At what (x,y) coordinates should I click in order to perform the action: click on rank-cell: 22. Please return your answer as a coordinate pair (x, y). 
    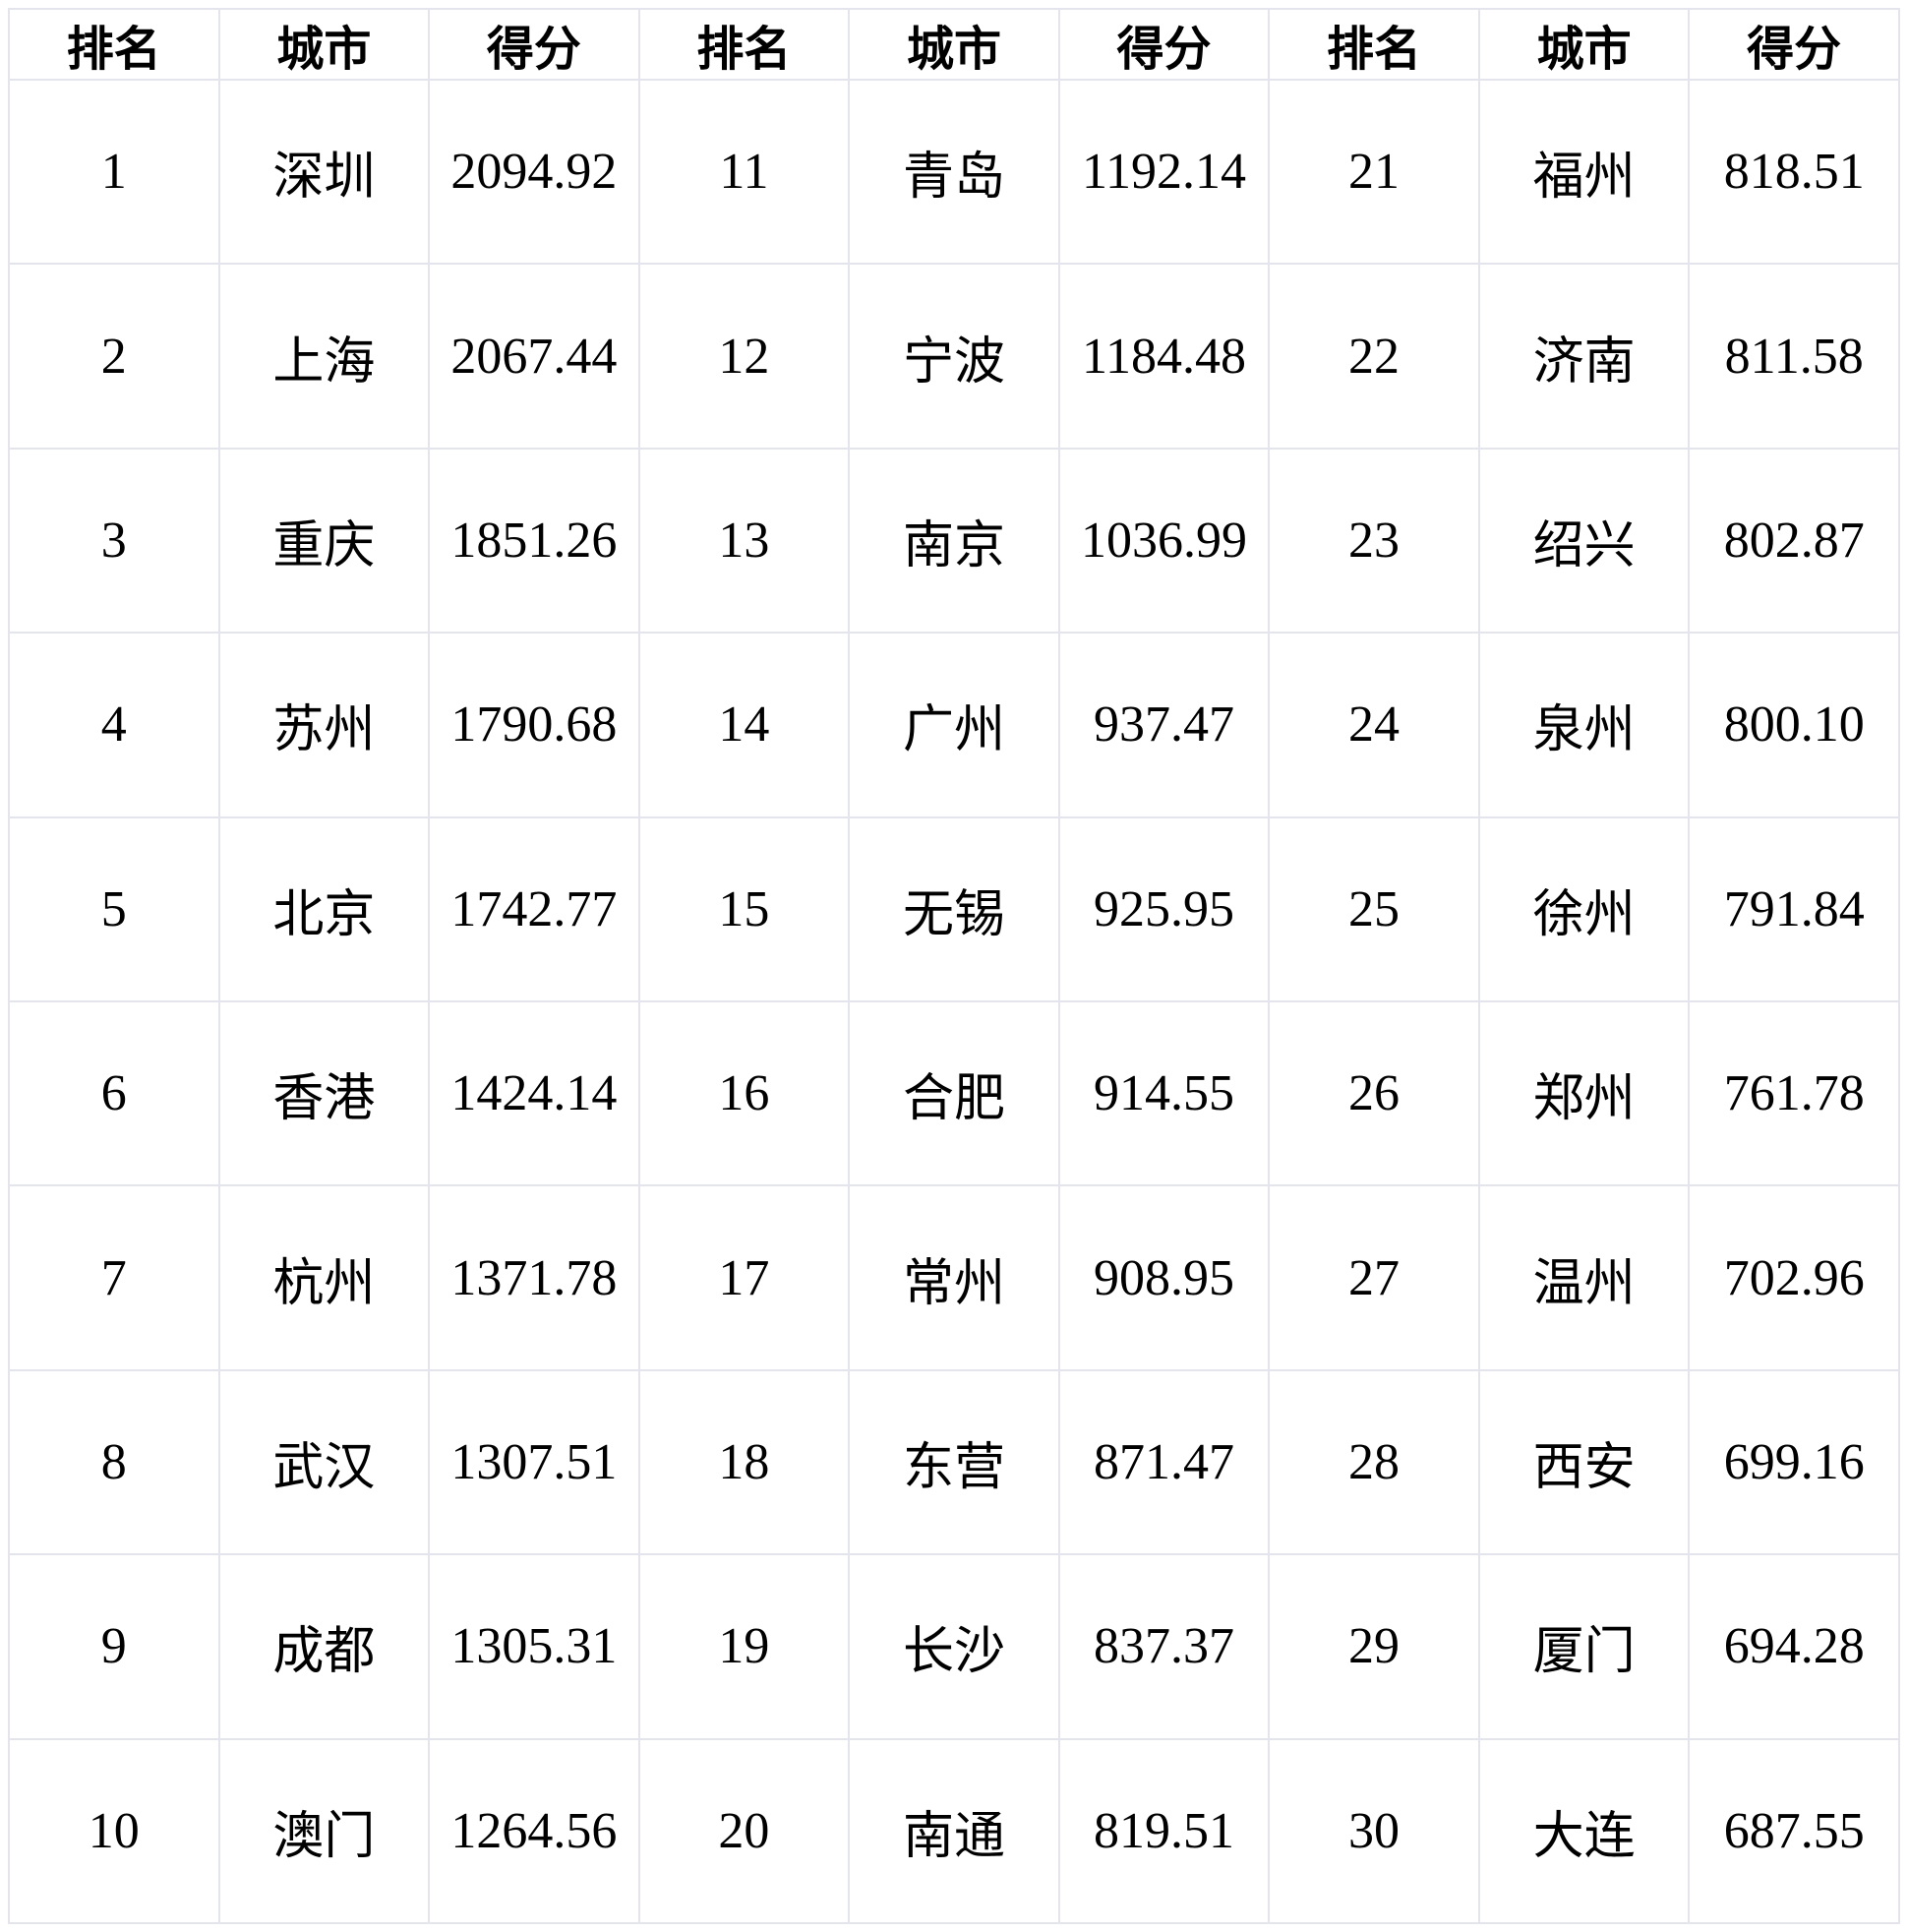
    Looking at the image, I should click on (1374, 356).